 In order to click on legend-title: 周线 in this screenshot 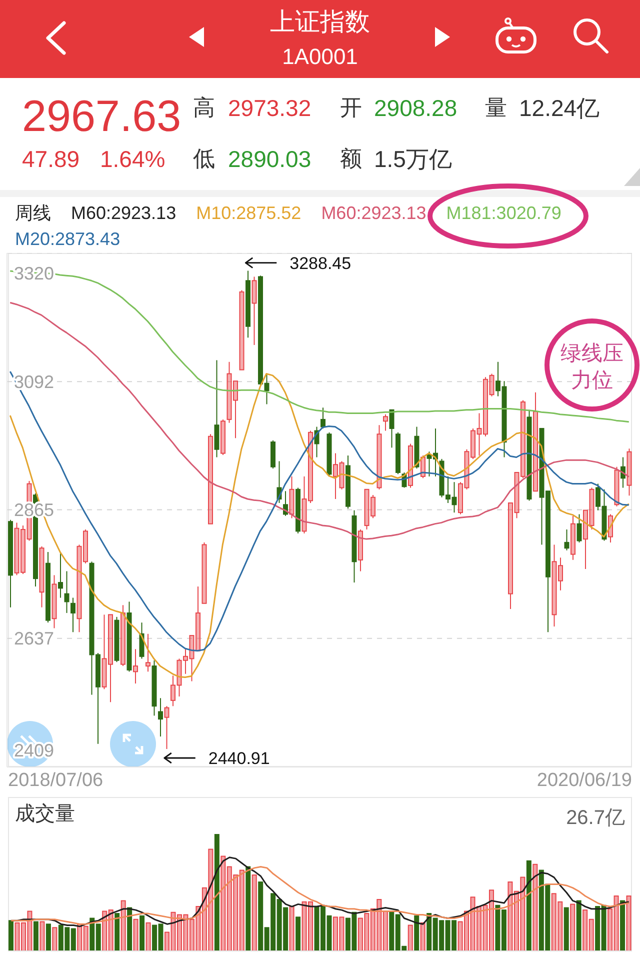, I will do `click(33, 213)`.